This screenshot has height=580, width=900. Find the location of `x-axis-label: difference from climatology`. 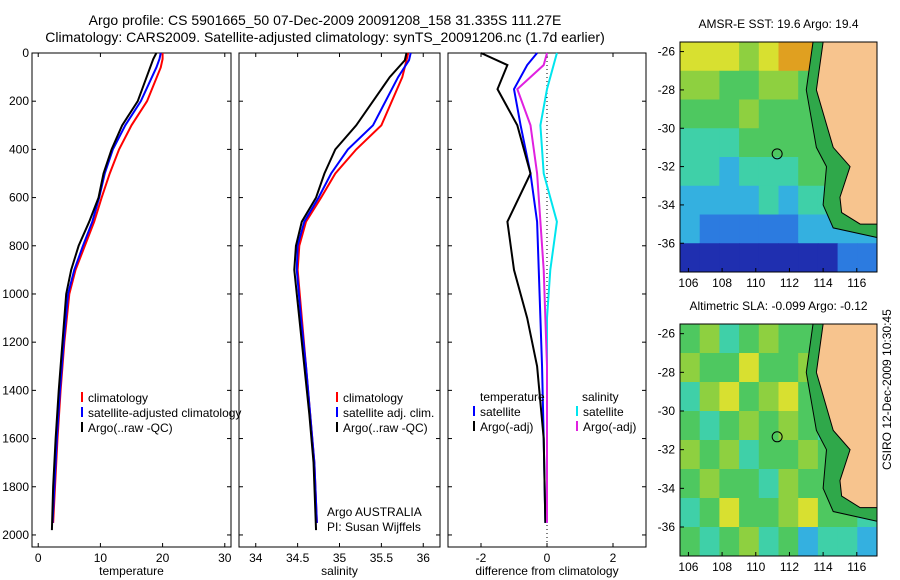

x-axis-label: difference from climatology is located at coordinates (546, 571).